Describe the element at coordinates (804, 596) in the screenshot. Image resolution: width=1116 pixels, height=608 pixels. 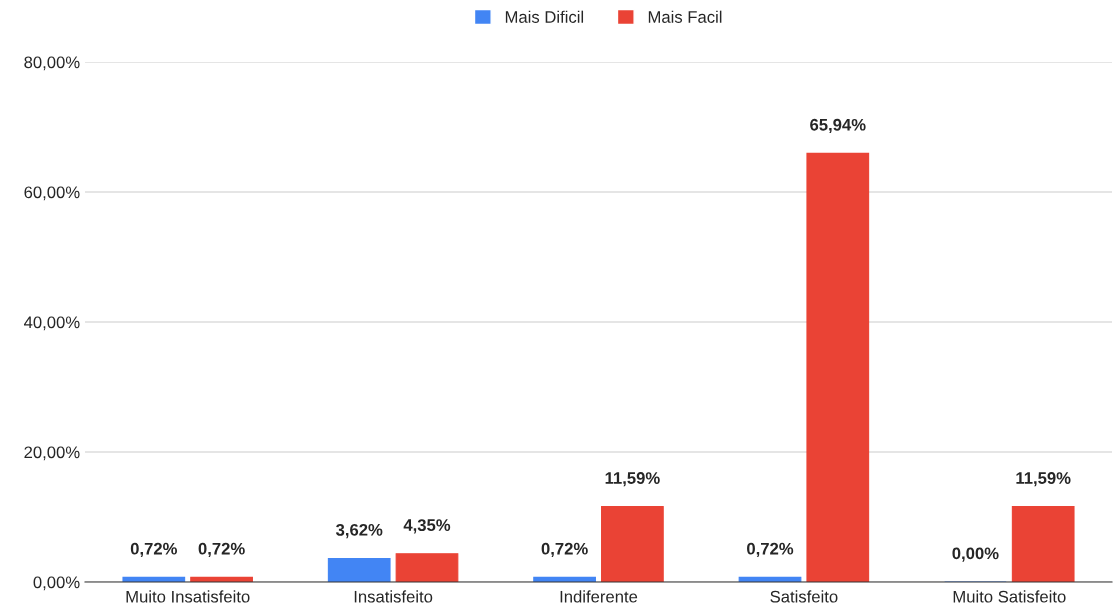
I see `x-tick-label: Satisfeito` at that location.